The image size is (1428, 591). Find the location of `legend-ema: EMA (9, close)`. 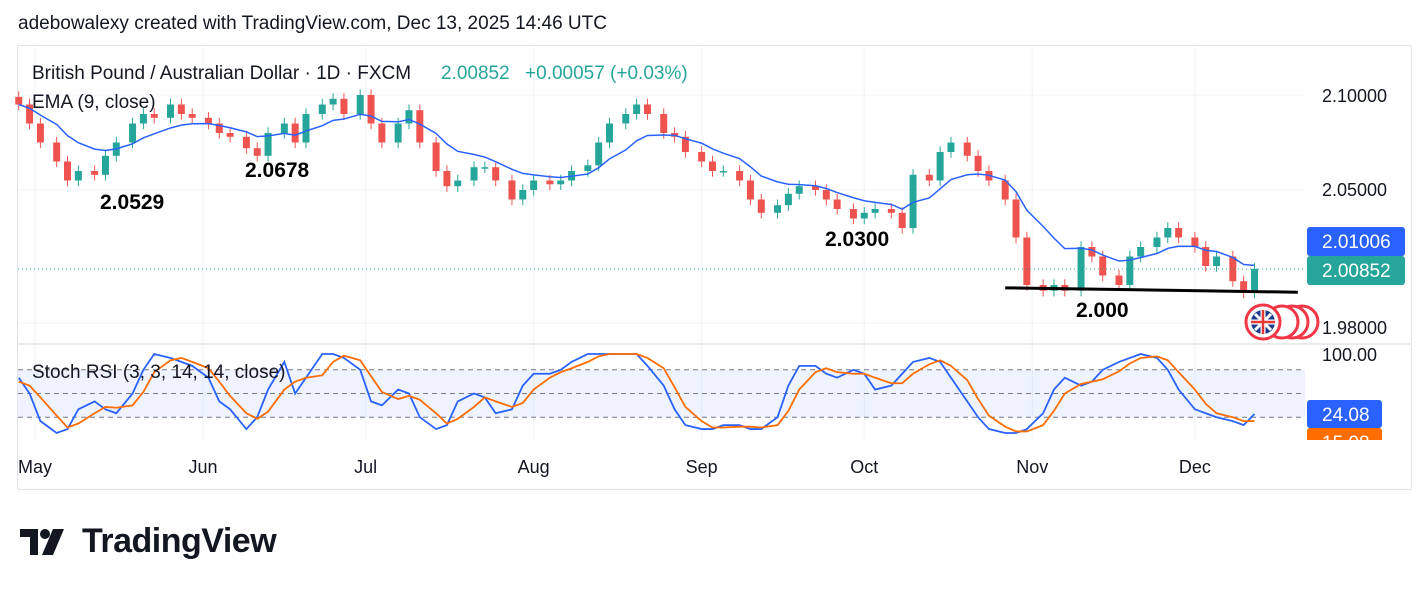

legend-ema: EMA (9, close) is located at coordinates (94, 102).